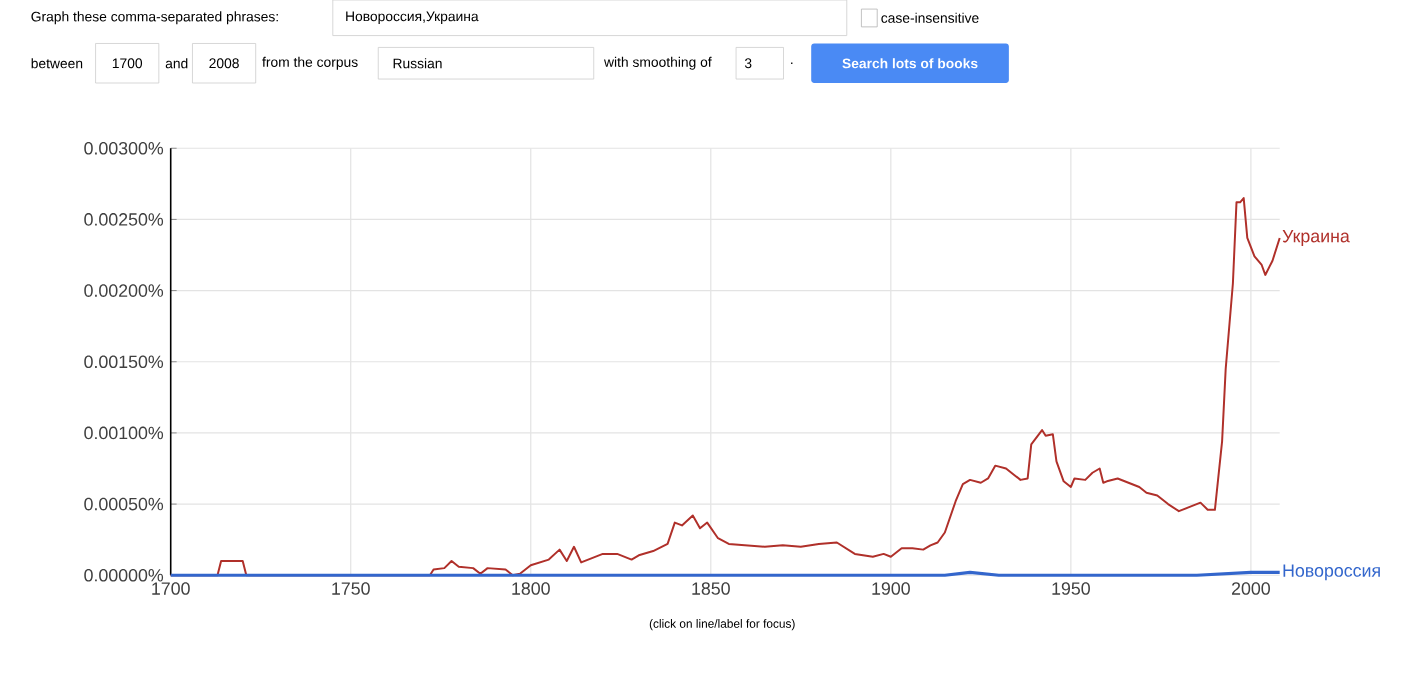  Describe the element at coordinates (1071, 588) in the screenshot. I see `x-tick-label: 1950` at that location.